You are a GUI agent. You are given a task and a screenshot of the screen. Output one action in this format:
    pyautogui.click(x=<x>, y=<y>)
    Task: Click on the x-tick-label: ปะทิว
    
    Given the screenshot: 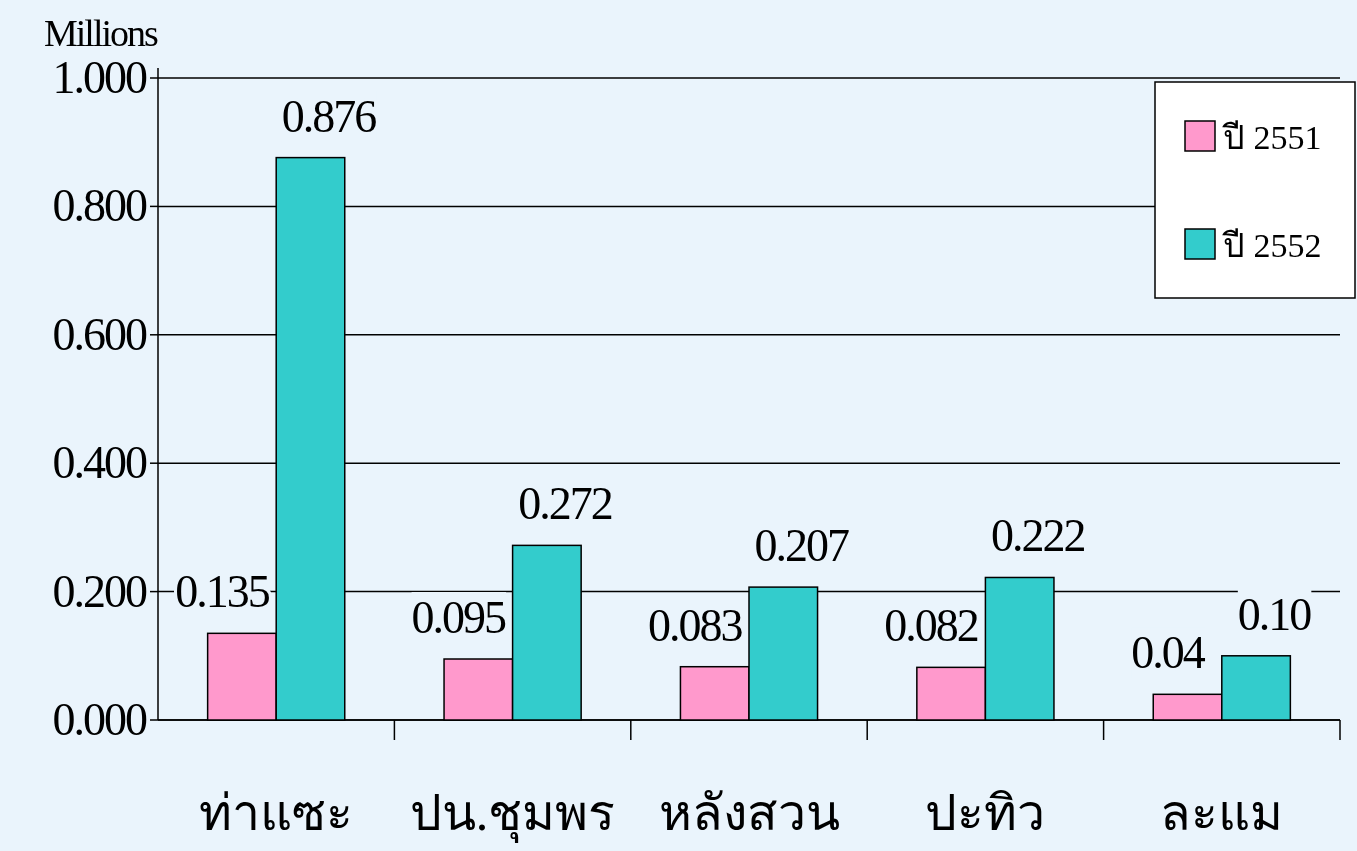 What is the action you would take?
    pyautogui.click(x=985, y=813)
    